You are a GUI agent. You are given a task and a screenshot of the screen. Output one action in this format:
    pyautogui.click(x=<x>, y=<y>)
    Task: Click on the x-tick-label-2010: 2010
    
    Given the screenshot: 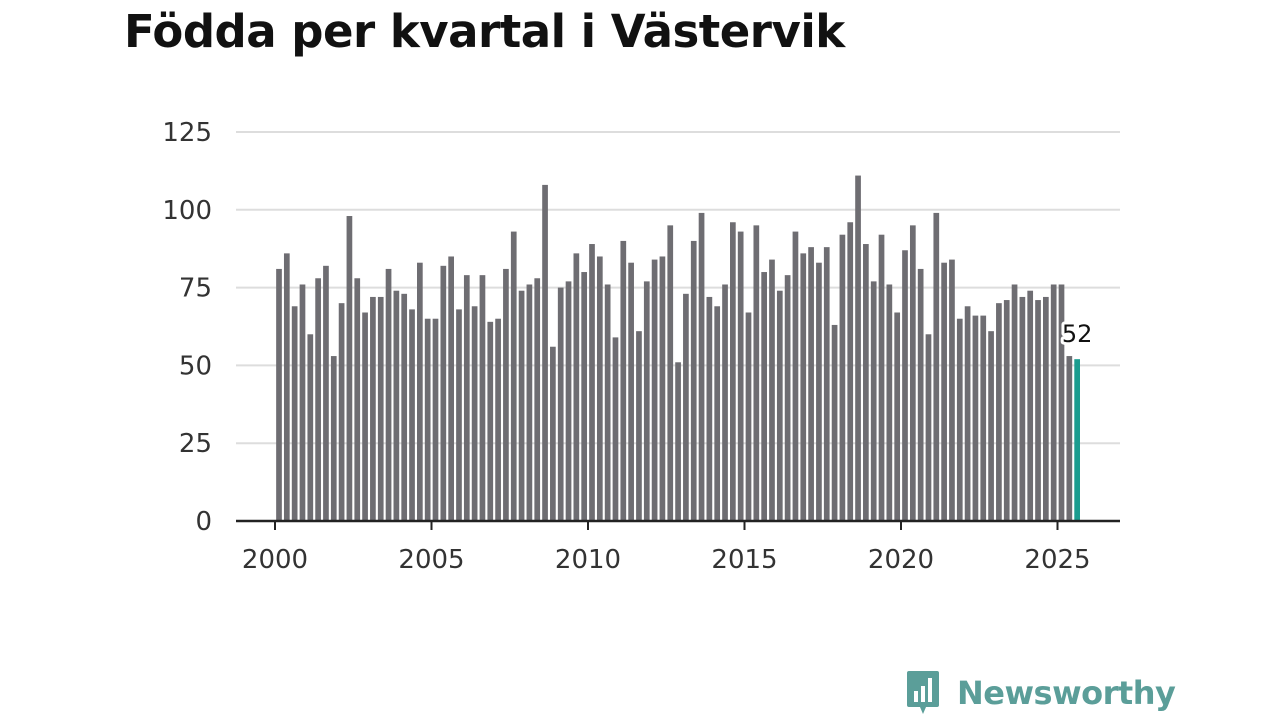 What is the action you would take?
    pyautogui.click(x=588, y=560)
    